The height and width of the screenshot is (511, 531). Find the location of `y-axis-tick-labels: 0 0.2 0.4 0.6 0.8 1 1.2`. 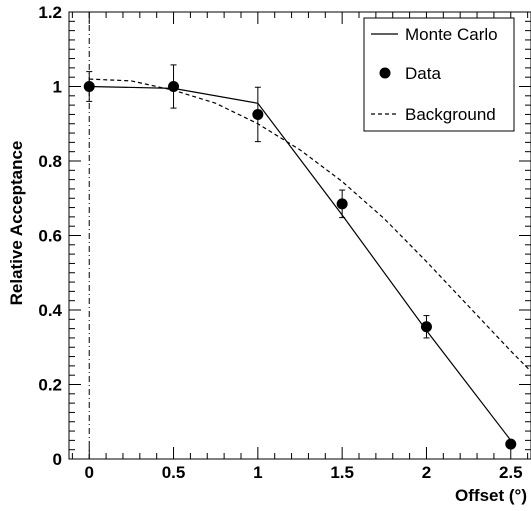

y-axis-tick-labels: 0 0.2 0.4 0.6 0.8 1 1.2 is located at coordinates (50, 236).